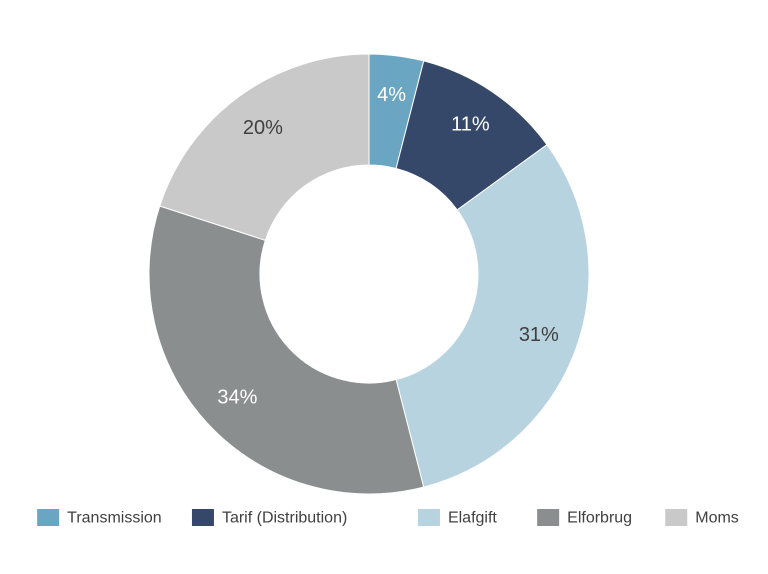  I want to click on legend-item: Elforbrug, so click(584, 518).